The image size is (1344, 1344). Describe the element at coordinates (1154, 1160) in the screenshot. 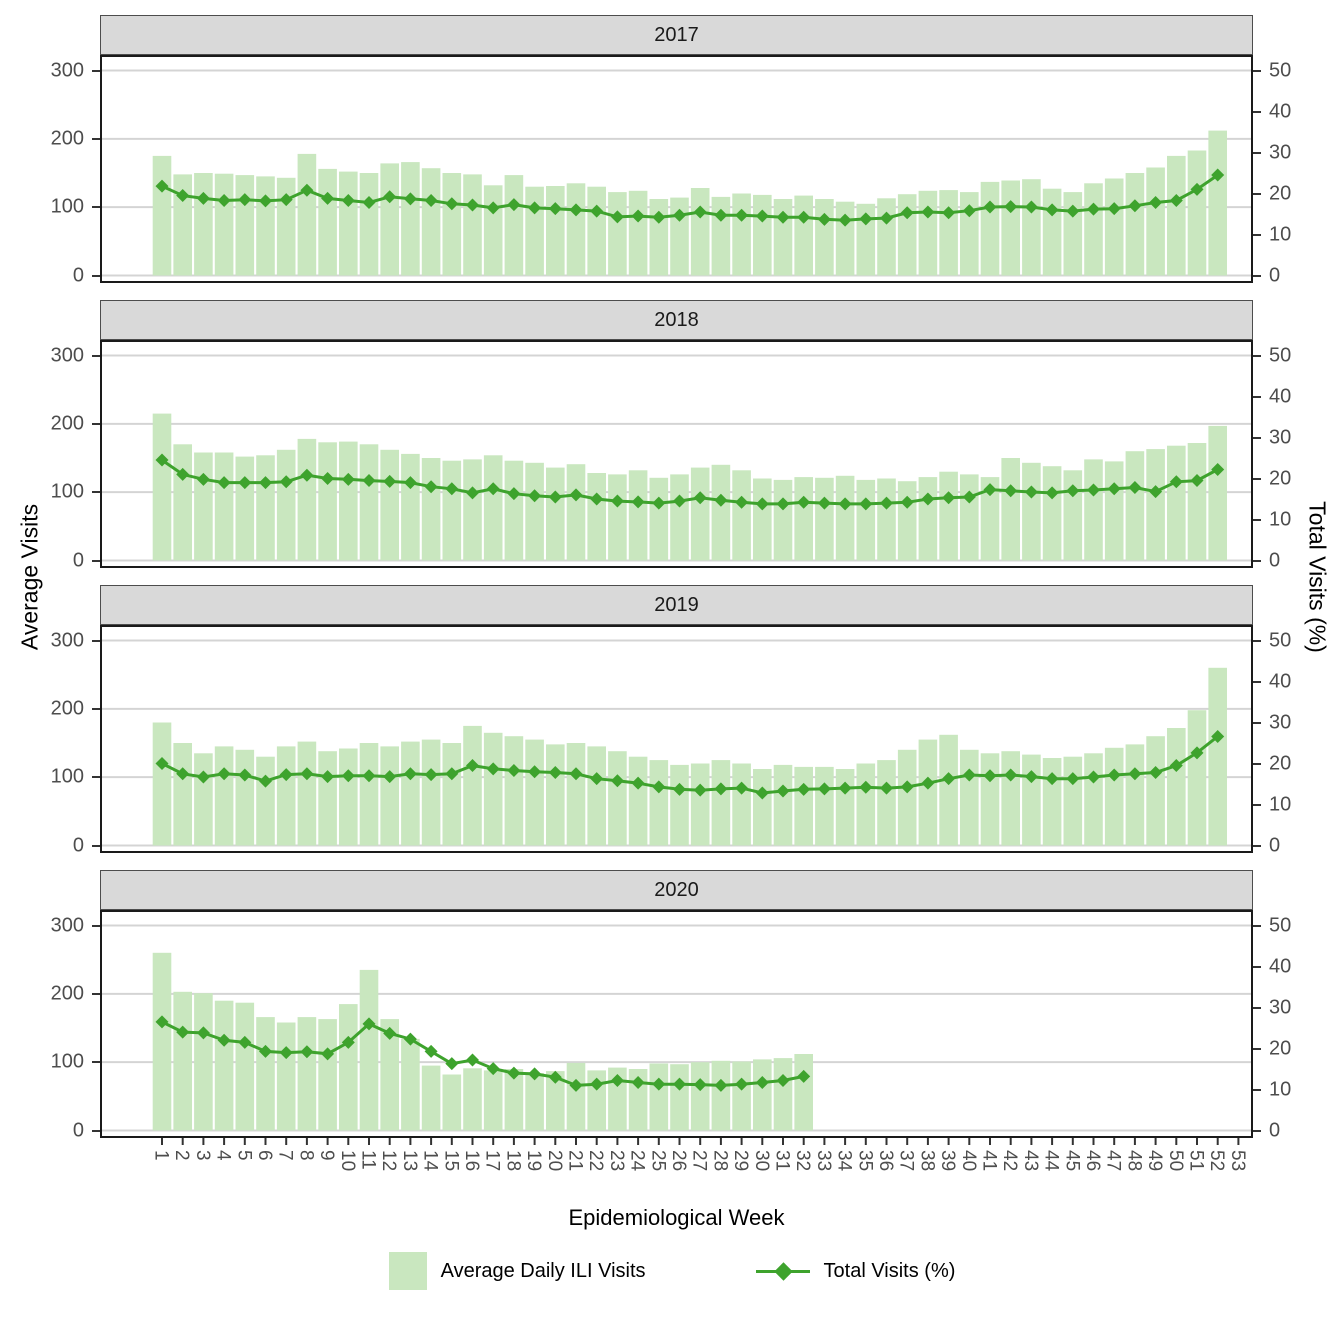

I see `x-axis-tick-label: 49` at that location.